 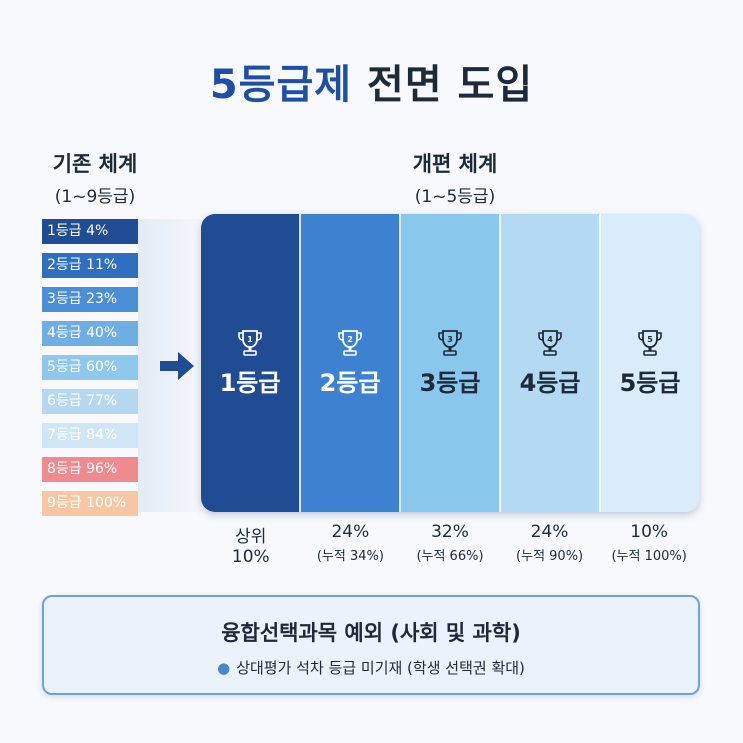 I want to click on grade-label: 1등급, so click(x=250, y=382).